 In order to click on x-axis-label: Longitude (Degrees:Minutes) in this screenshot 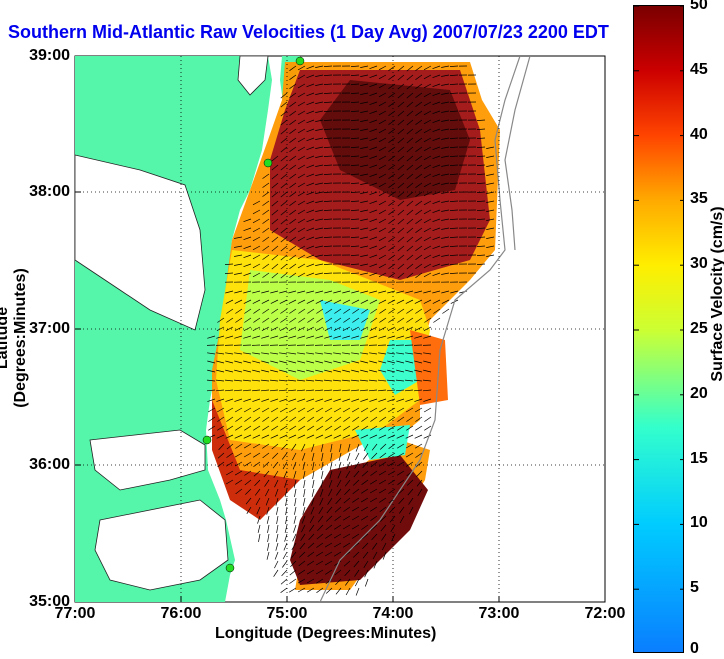, I will do `click(326, 633)`.